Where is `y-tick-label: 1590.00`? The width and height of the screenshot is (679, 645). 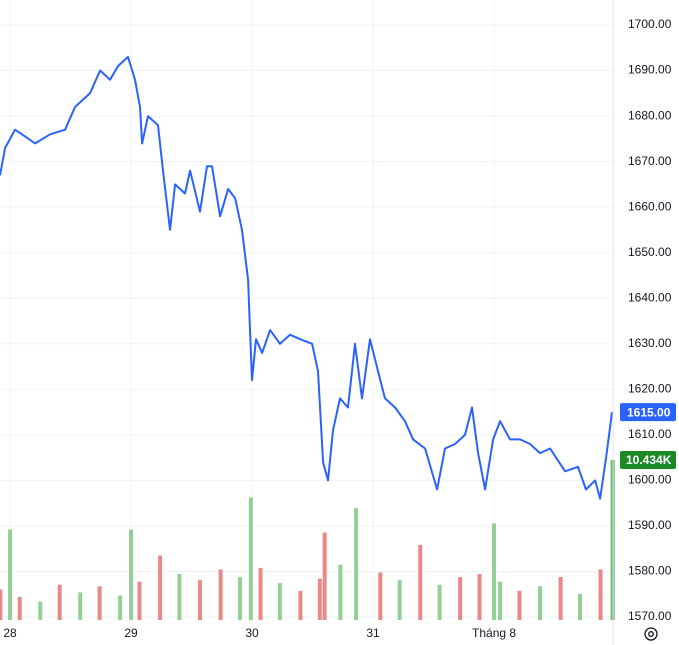
y-tick-label: 1590.00 is located at coordinates (650, 525).